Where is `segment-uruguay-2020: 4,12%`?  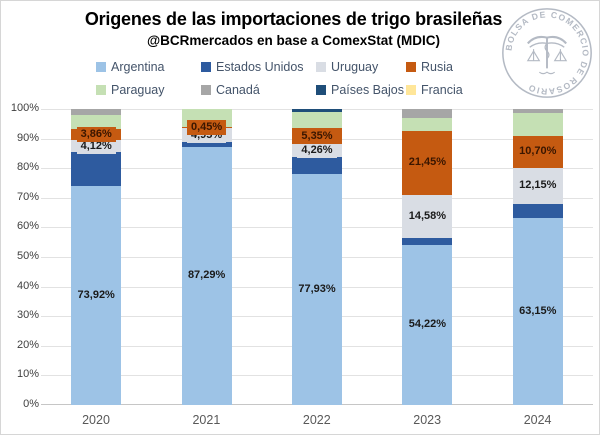 segment-uruguay-2020: 4,12% is located at coordinates (96, 146).